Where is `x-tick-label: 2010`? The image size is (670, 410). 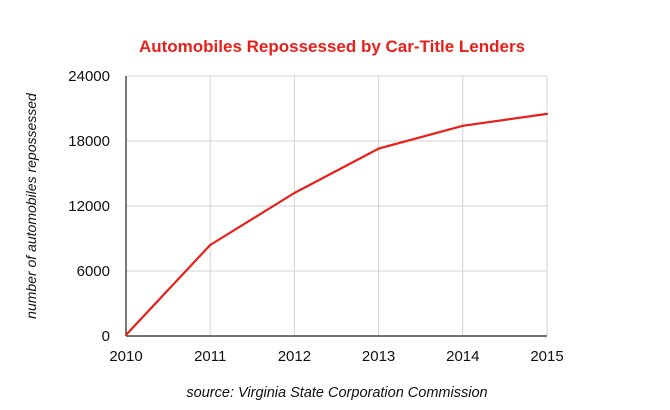
x-tick-label: 2010 is located at coordinates (125, 356).